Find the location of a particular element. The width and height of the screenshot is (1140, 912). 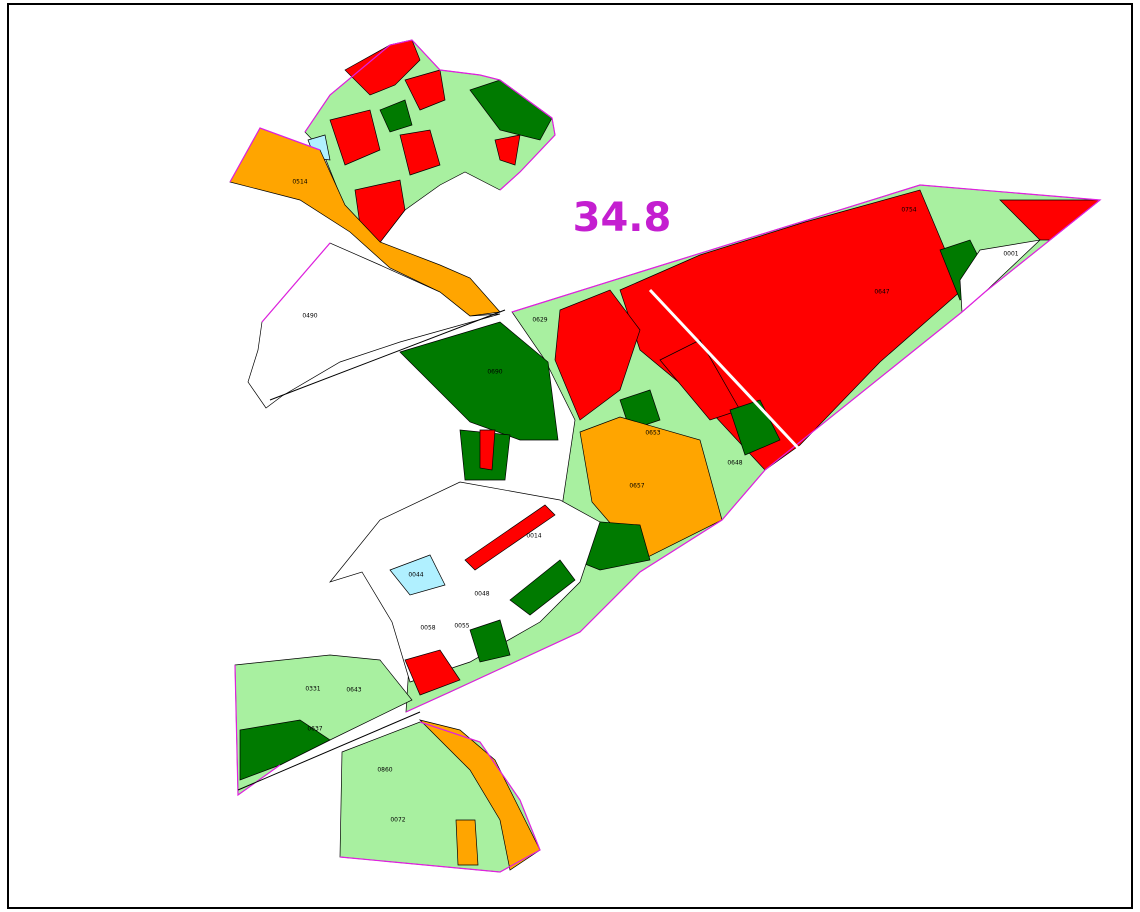

parcel-label: 0044 is located at coordinates (415, 575).